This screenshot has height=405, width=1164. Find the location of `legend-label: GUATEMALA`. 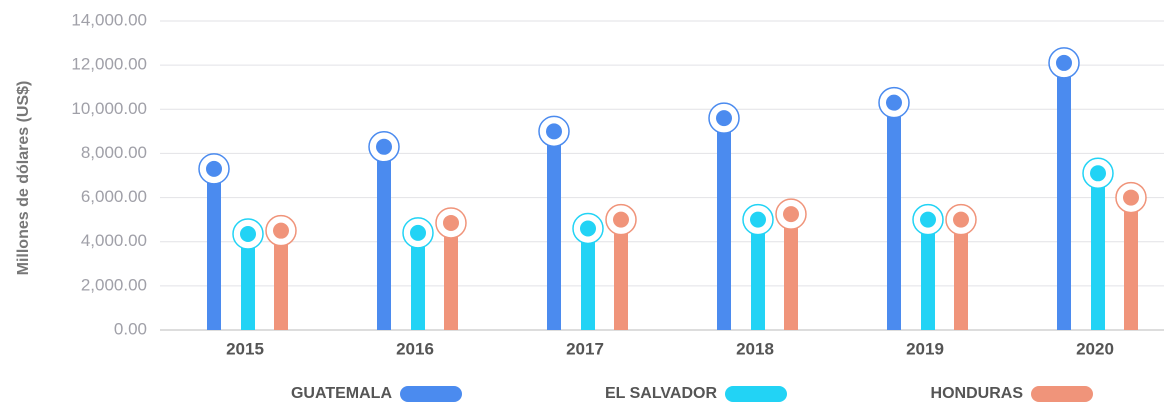

legend-label: GUATEMALA is located at coordinates (341, 393).